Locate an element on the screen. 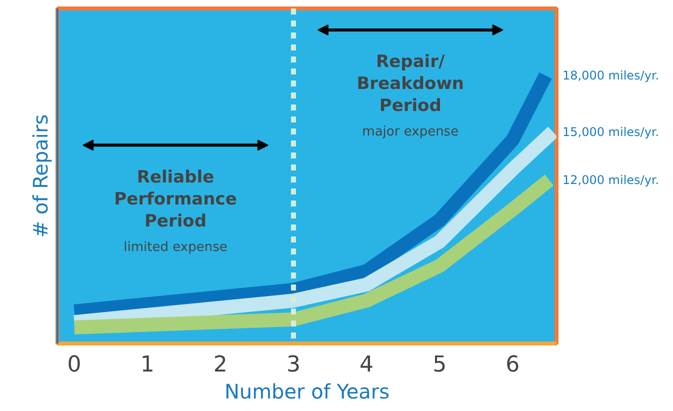  series-label: 15,000 miles/yr. is located at coordinates (611, 131).